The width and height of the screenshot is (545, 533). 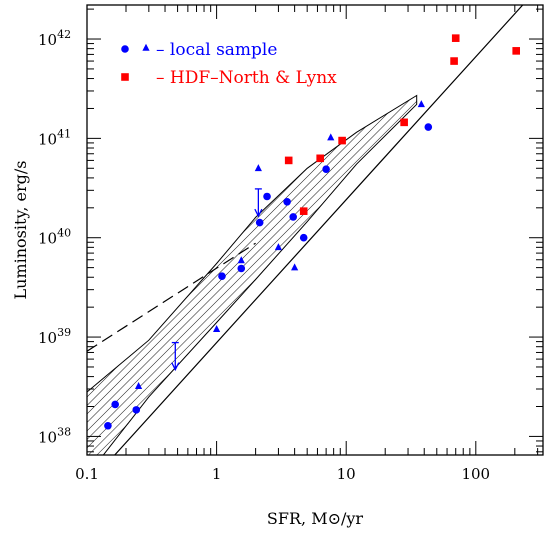 I want to click on legend-circle-marker, so click(x=125, y=49).